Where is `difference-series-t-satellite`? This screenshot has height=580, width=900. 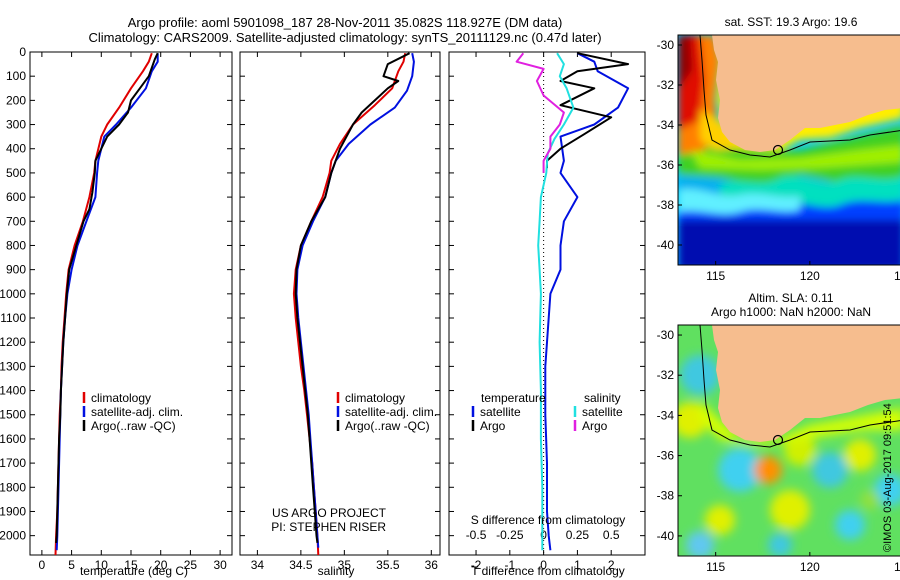
difference-series-t-satellite is located at coordinates (587, 301).